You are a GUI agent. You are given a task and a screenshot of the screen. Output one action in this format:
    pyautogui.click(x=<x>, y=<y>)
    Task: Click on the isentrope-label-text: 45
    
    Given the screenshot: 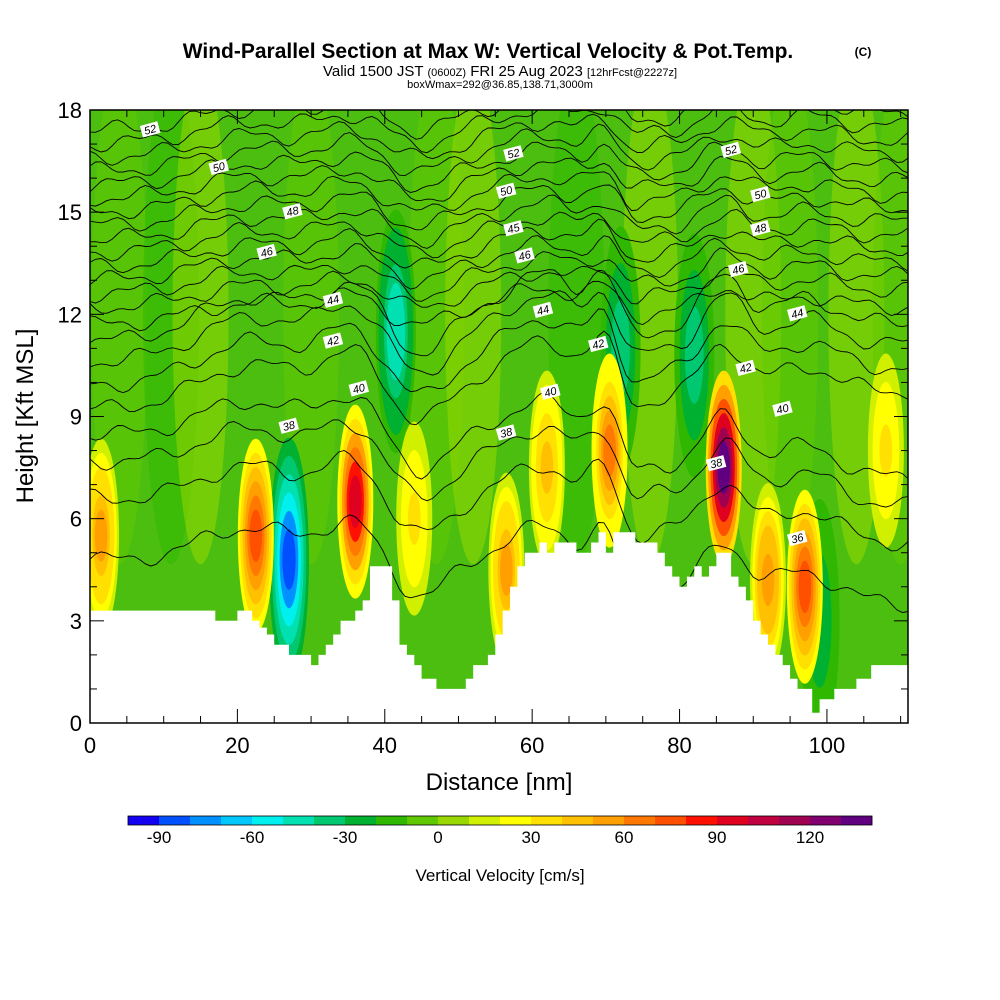 What is the action you would take?
    pyautogui.click(x=514, y=229)
    